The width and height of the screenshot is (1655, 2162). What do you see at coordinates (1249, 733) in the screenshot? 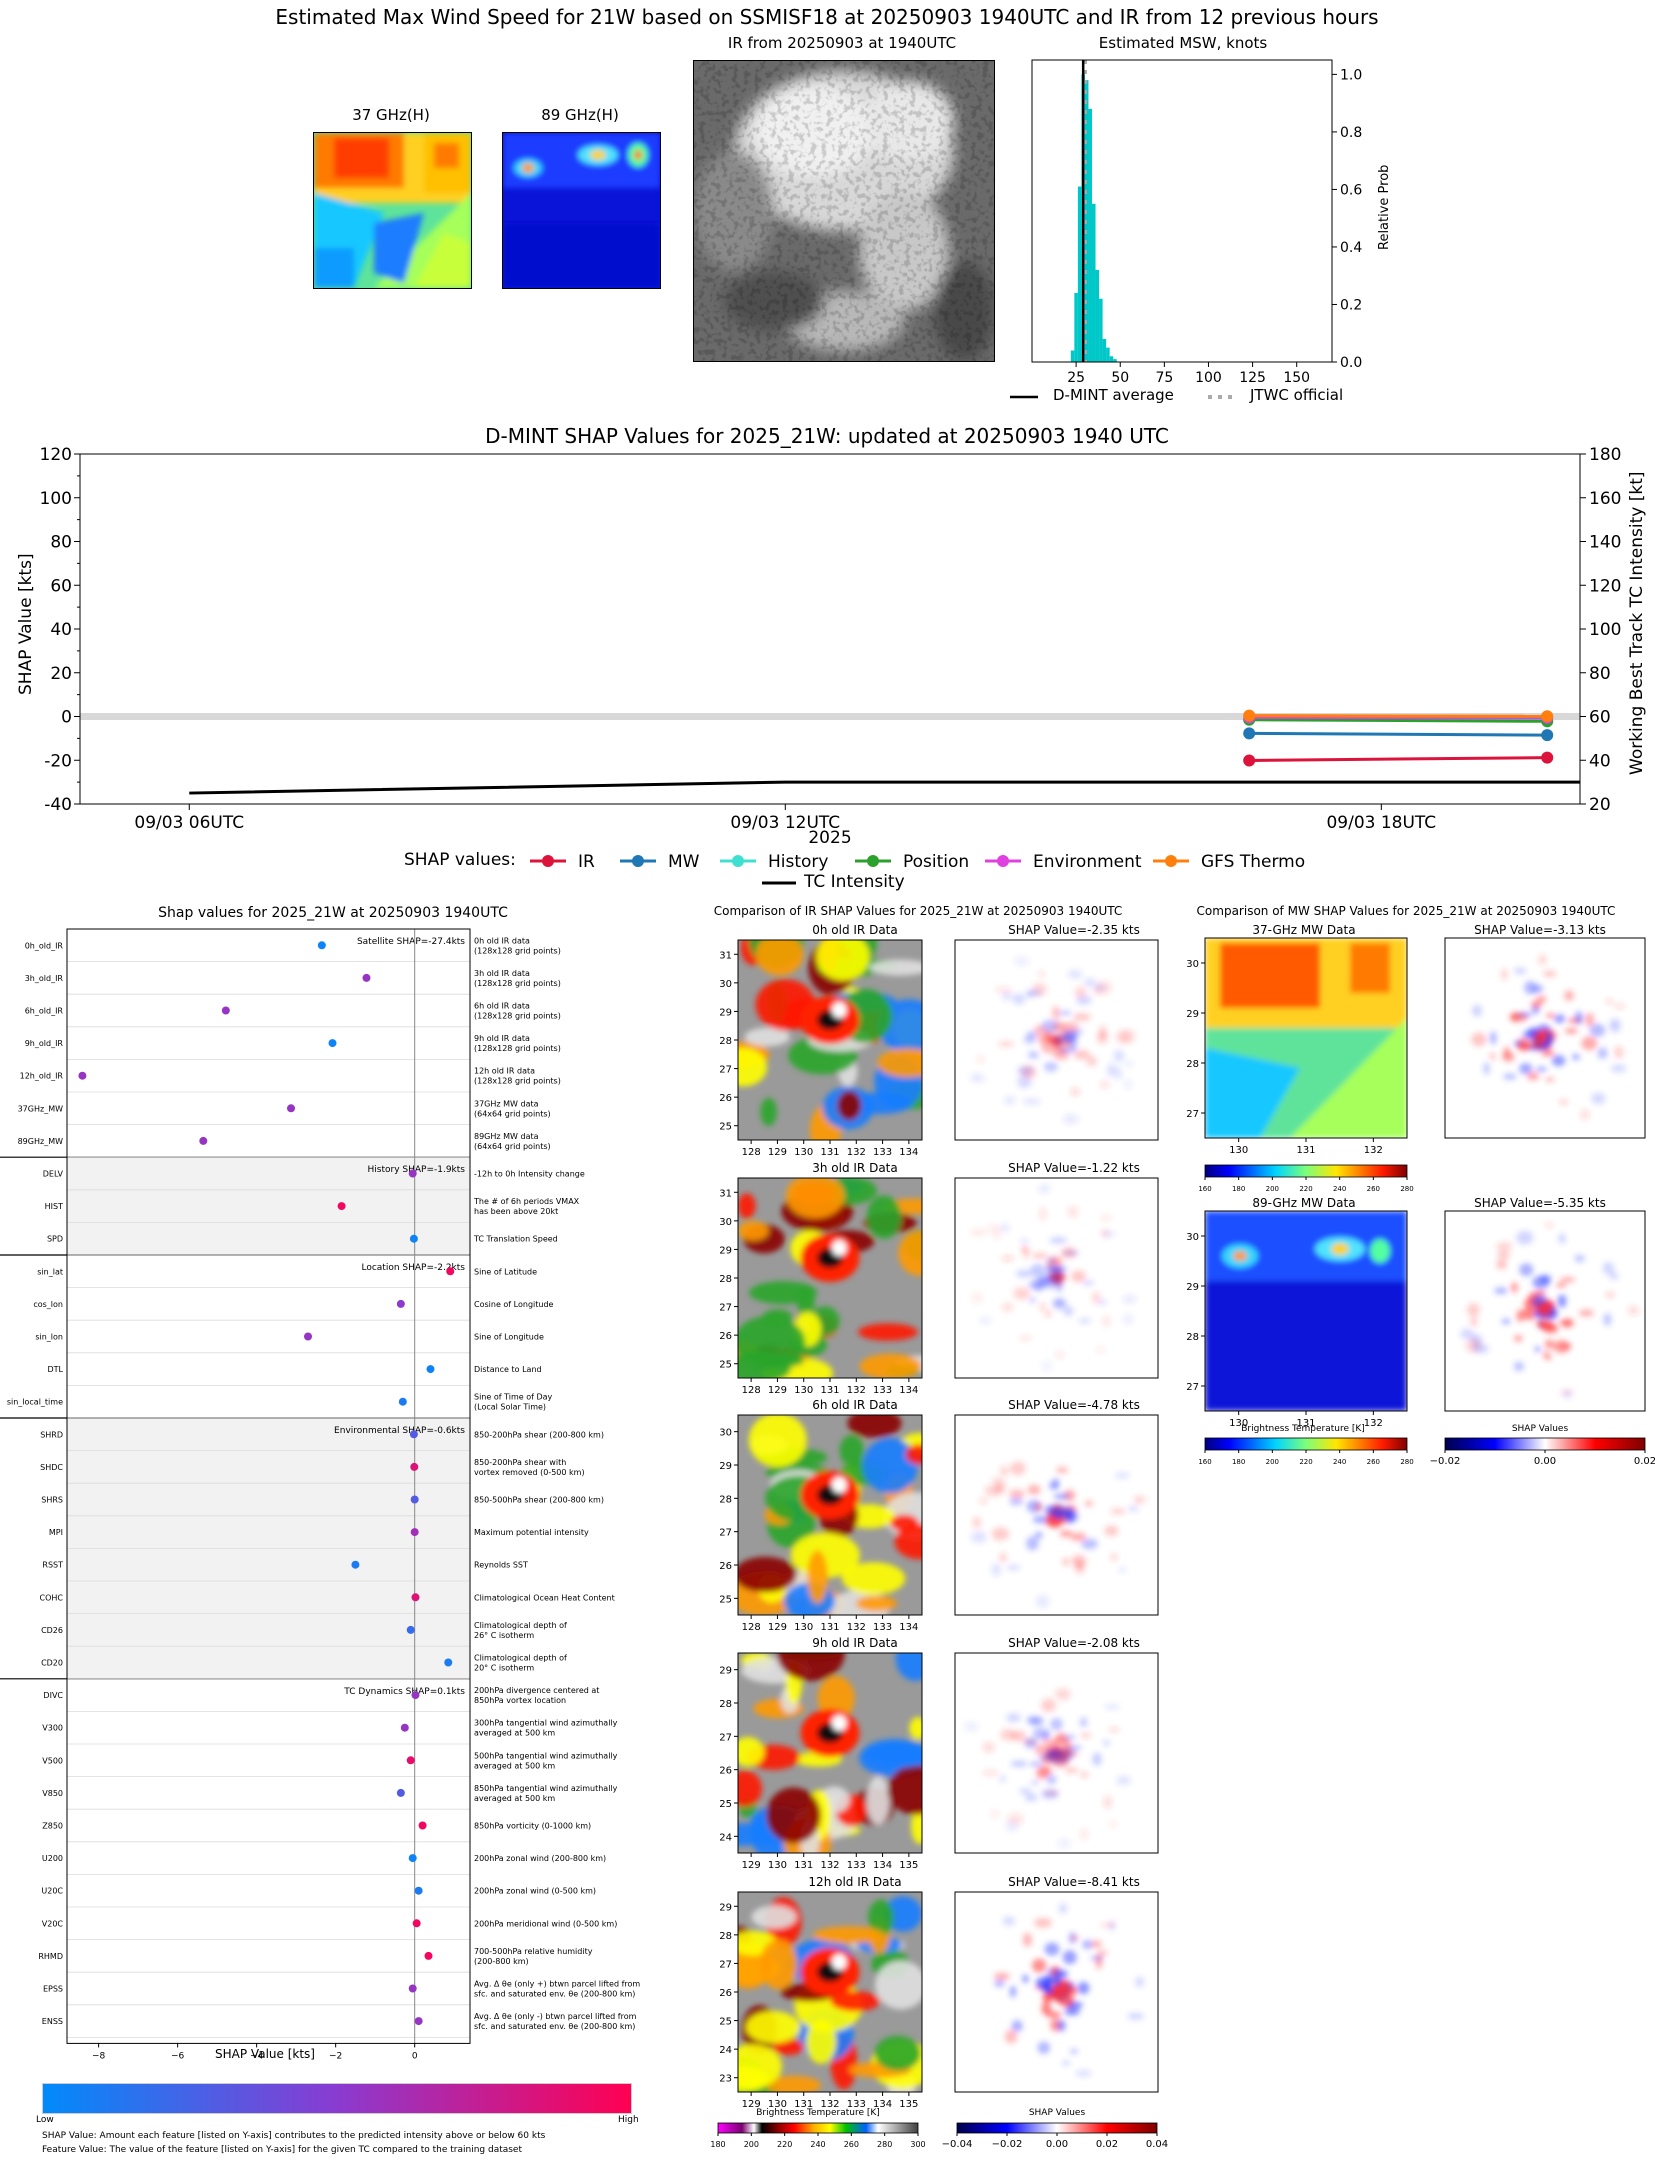
I see `series-point-mw` at bounding box center [1249, 733].